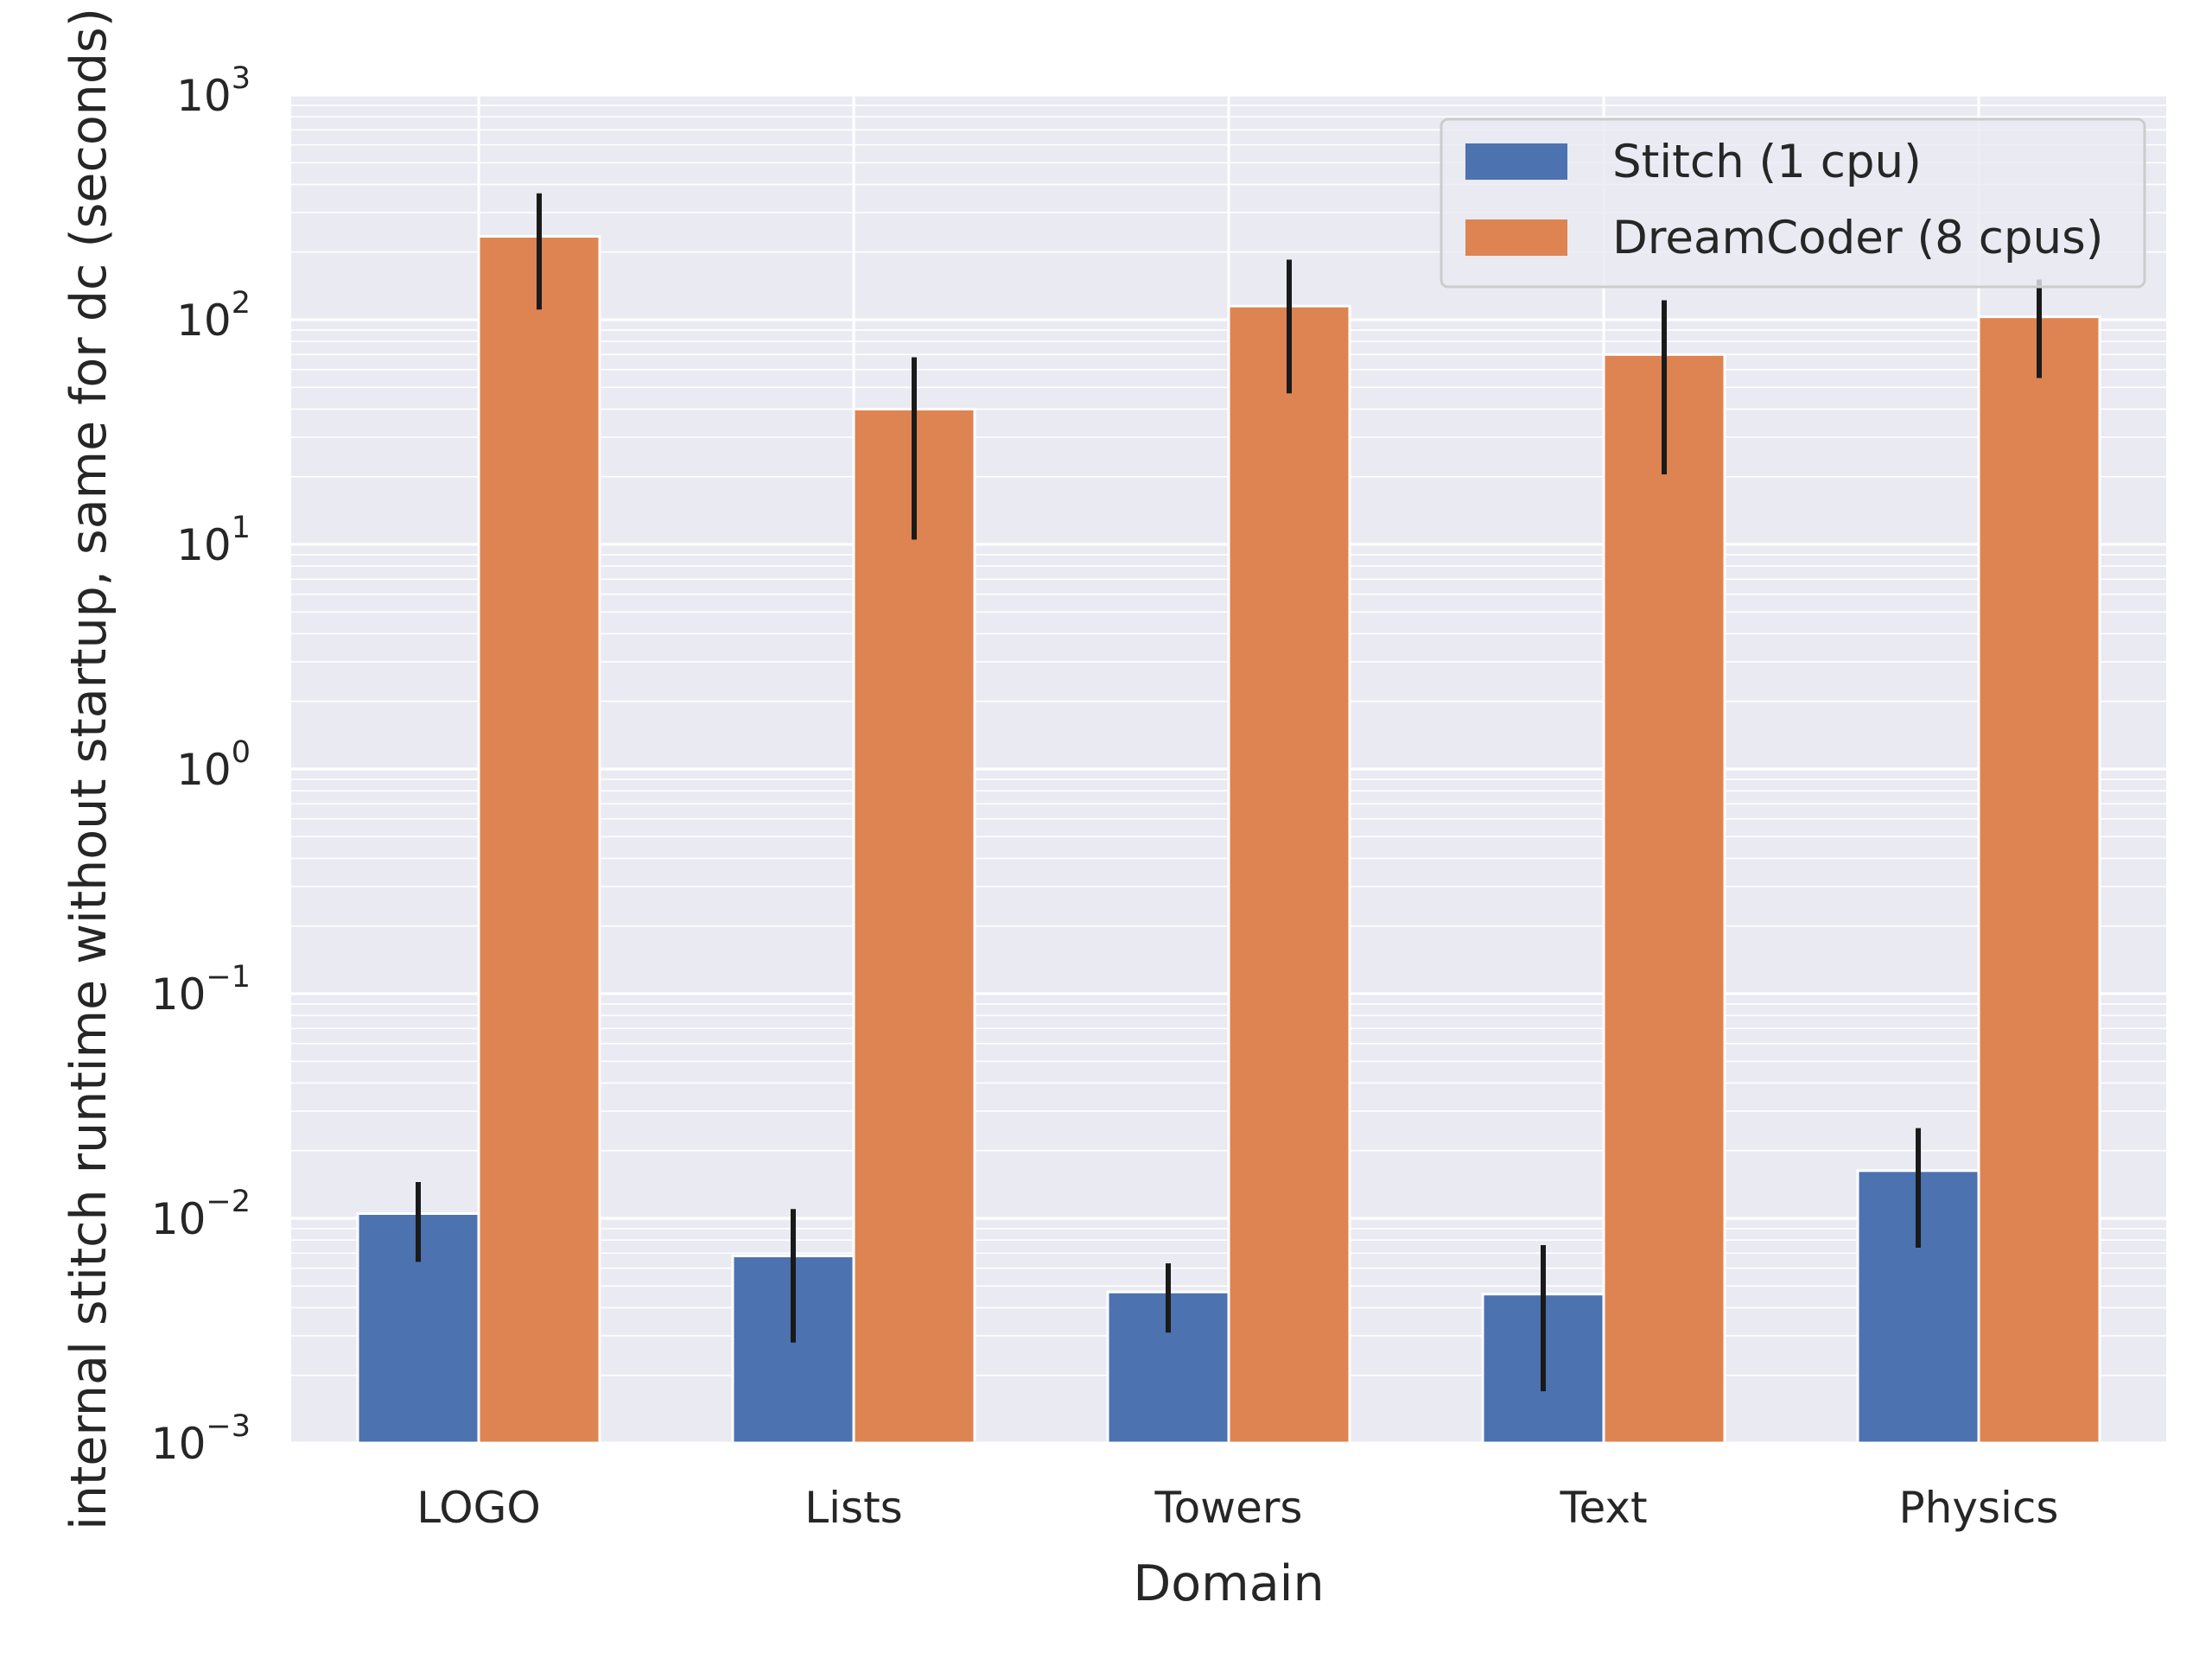  What do you see at coordinates (1979, 1508) in the screenshot?
I see `x-tick-label: Physics` at bounding box center [1979, 1508].